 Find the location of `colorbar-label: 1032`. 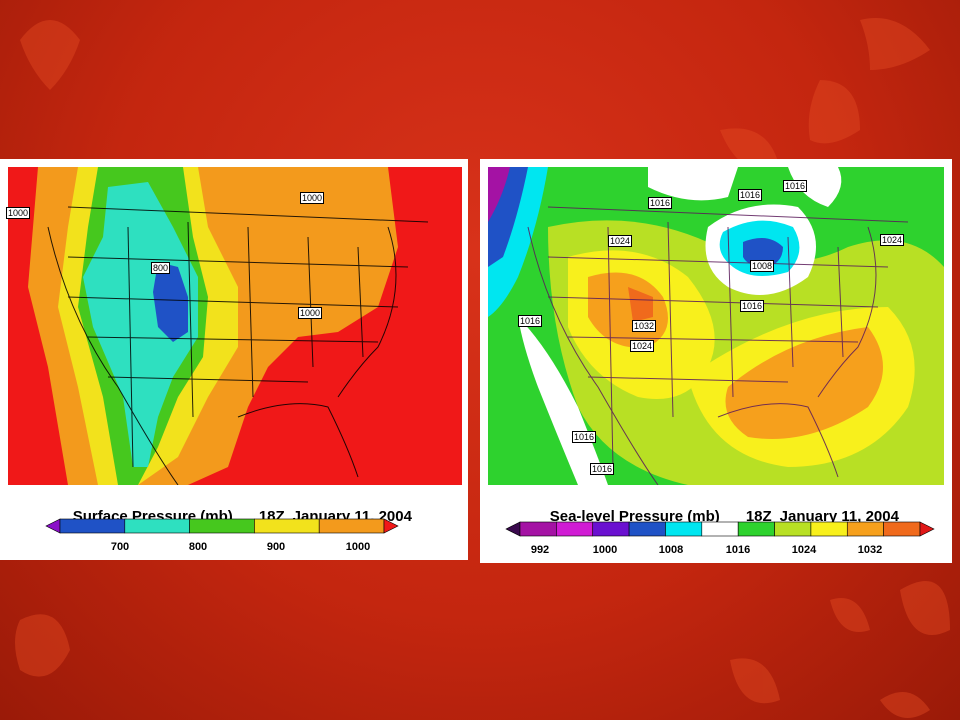

colorbar-label: 1032 is located at coordinates (870, 550).